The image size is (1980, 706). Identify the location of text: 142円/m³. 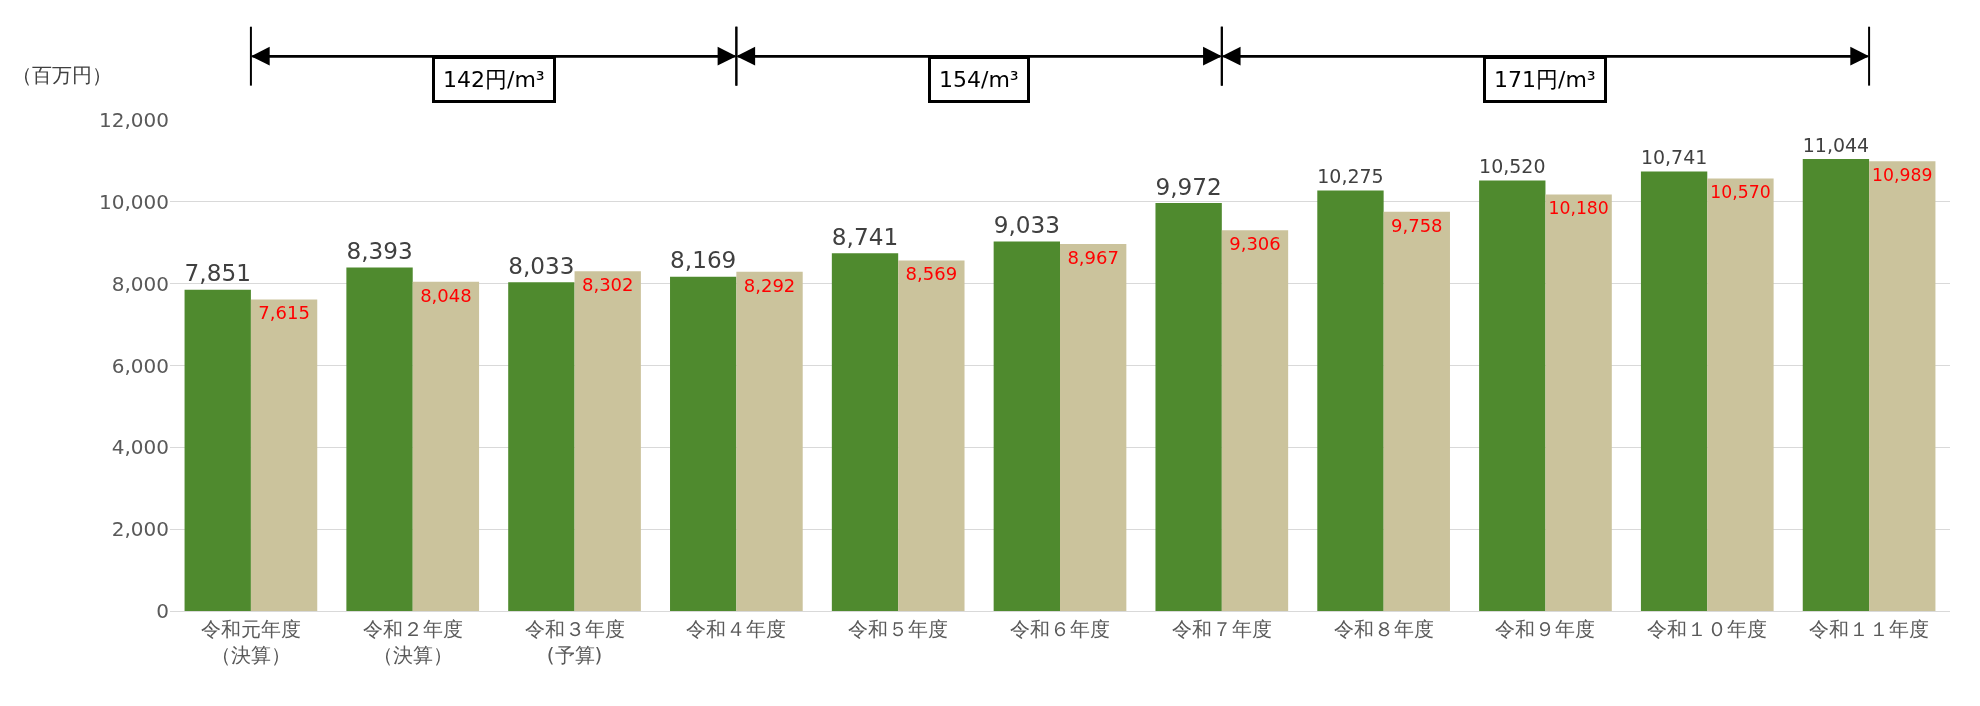
(494, 79).